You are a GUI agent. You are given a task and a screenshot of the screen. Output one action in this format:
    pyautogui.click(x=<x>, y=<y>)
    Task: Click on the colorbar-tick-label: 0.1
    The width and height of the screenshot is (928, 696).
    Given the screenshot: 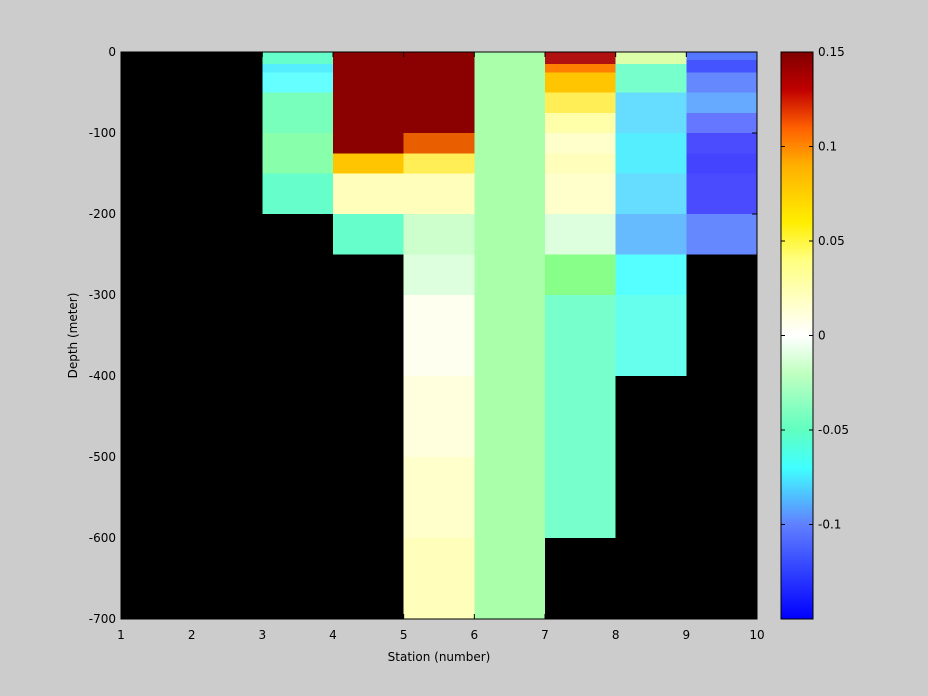 What is the action you would take?
    pyautogui.click(x=827, y=147)
    